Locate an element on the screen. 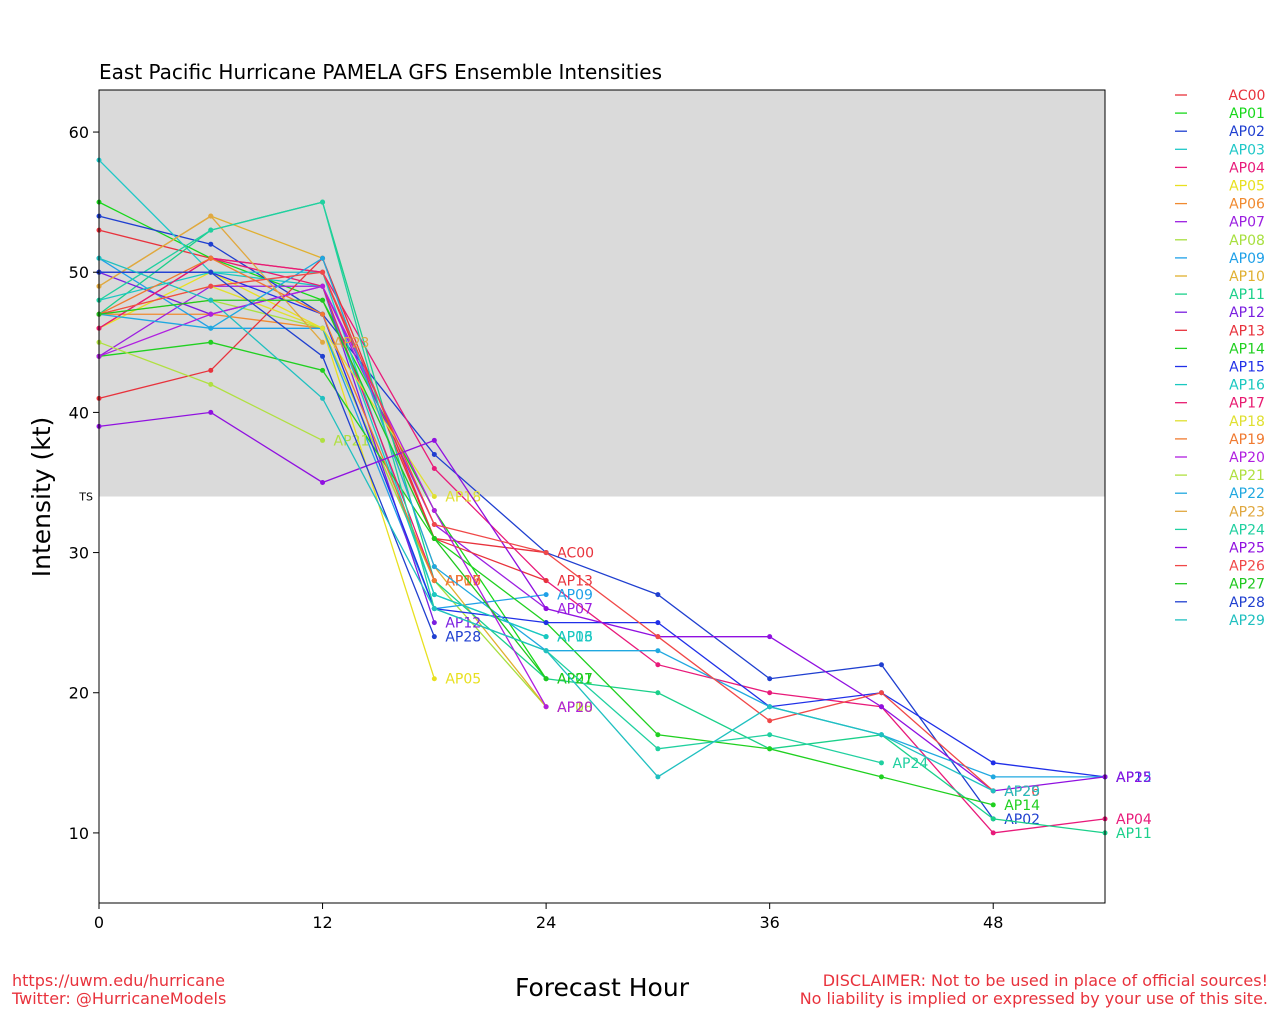 This screenshot has height=1024, width=1280. legend-label-AP19: AP19 is located at coordinates (1247, 440).